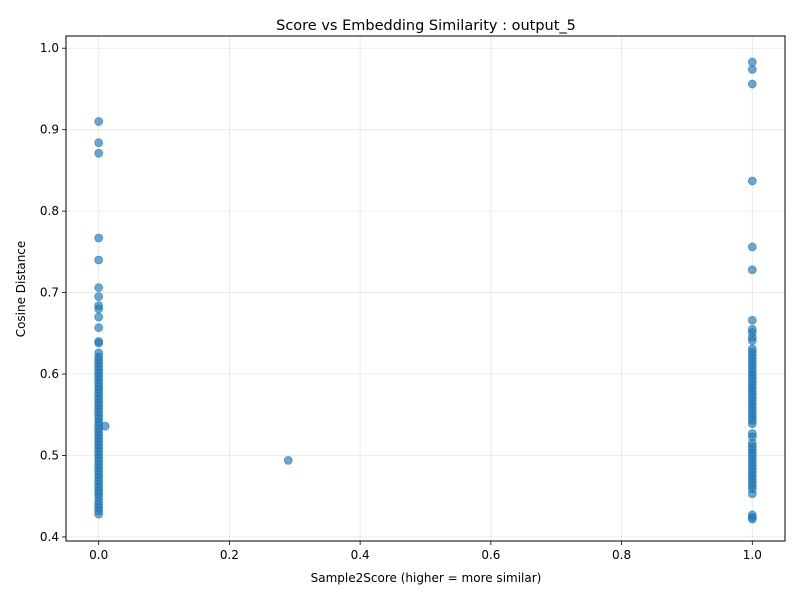 Image resolution: width=800 pixels, height=600 pixels. What do you see at coordinates (98, 555) in the screenshot?
I see `x-tick-label: 0.0` at bounding box center [98, 555].